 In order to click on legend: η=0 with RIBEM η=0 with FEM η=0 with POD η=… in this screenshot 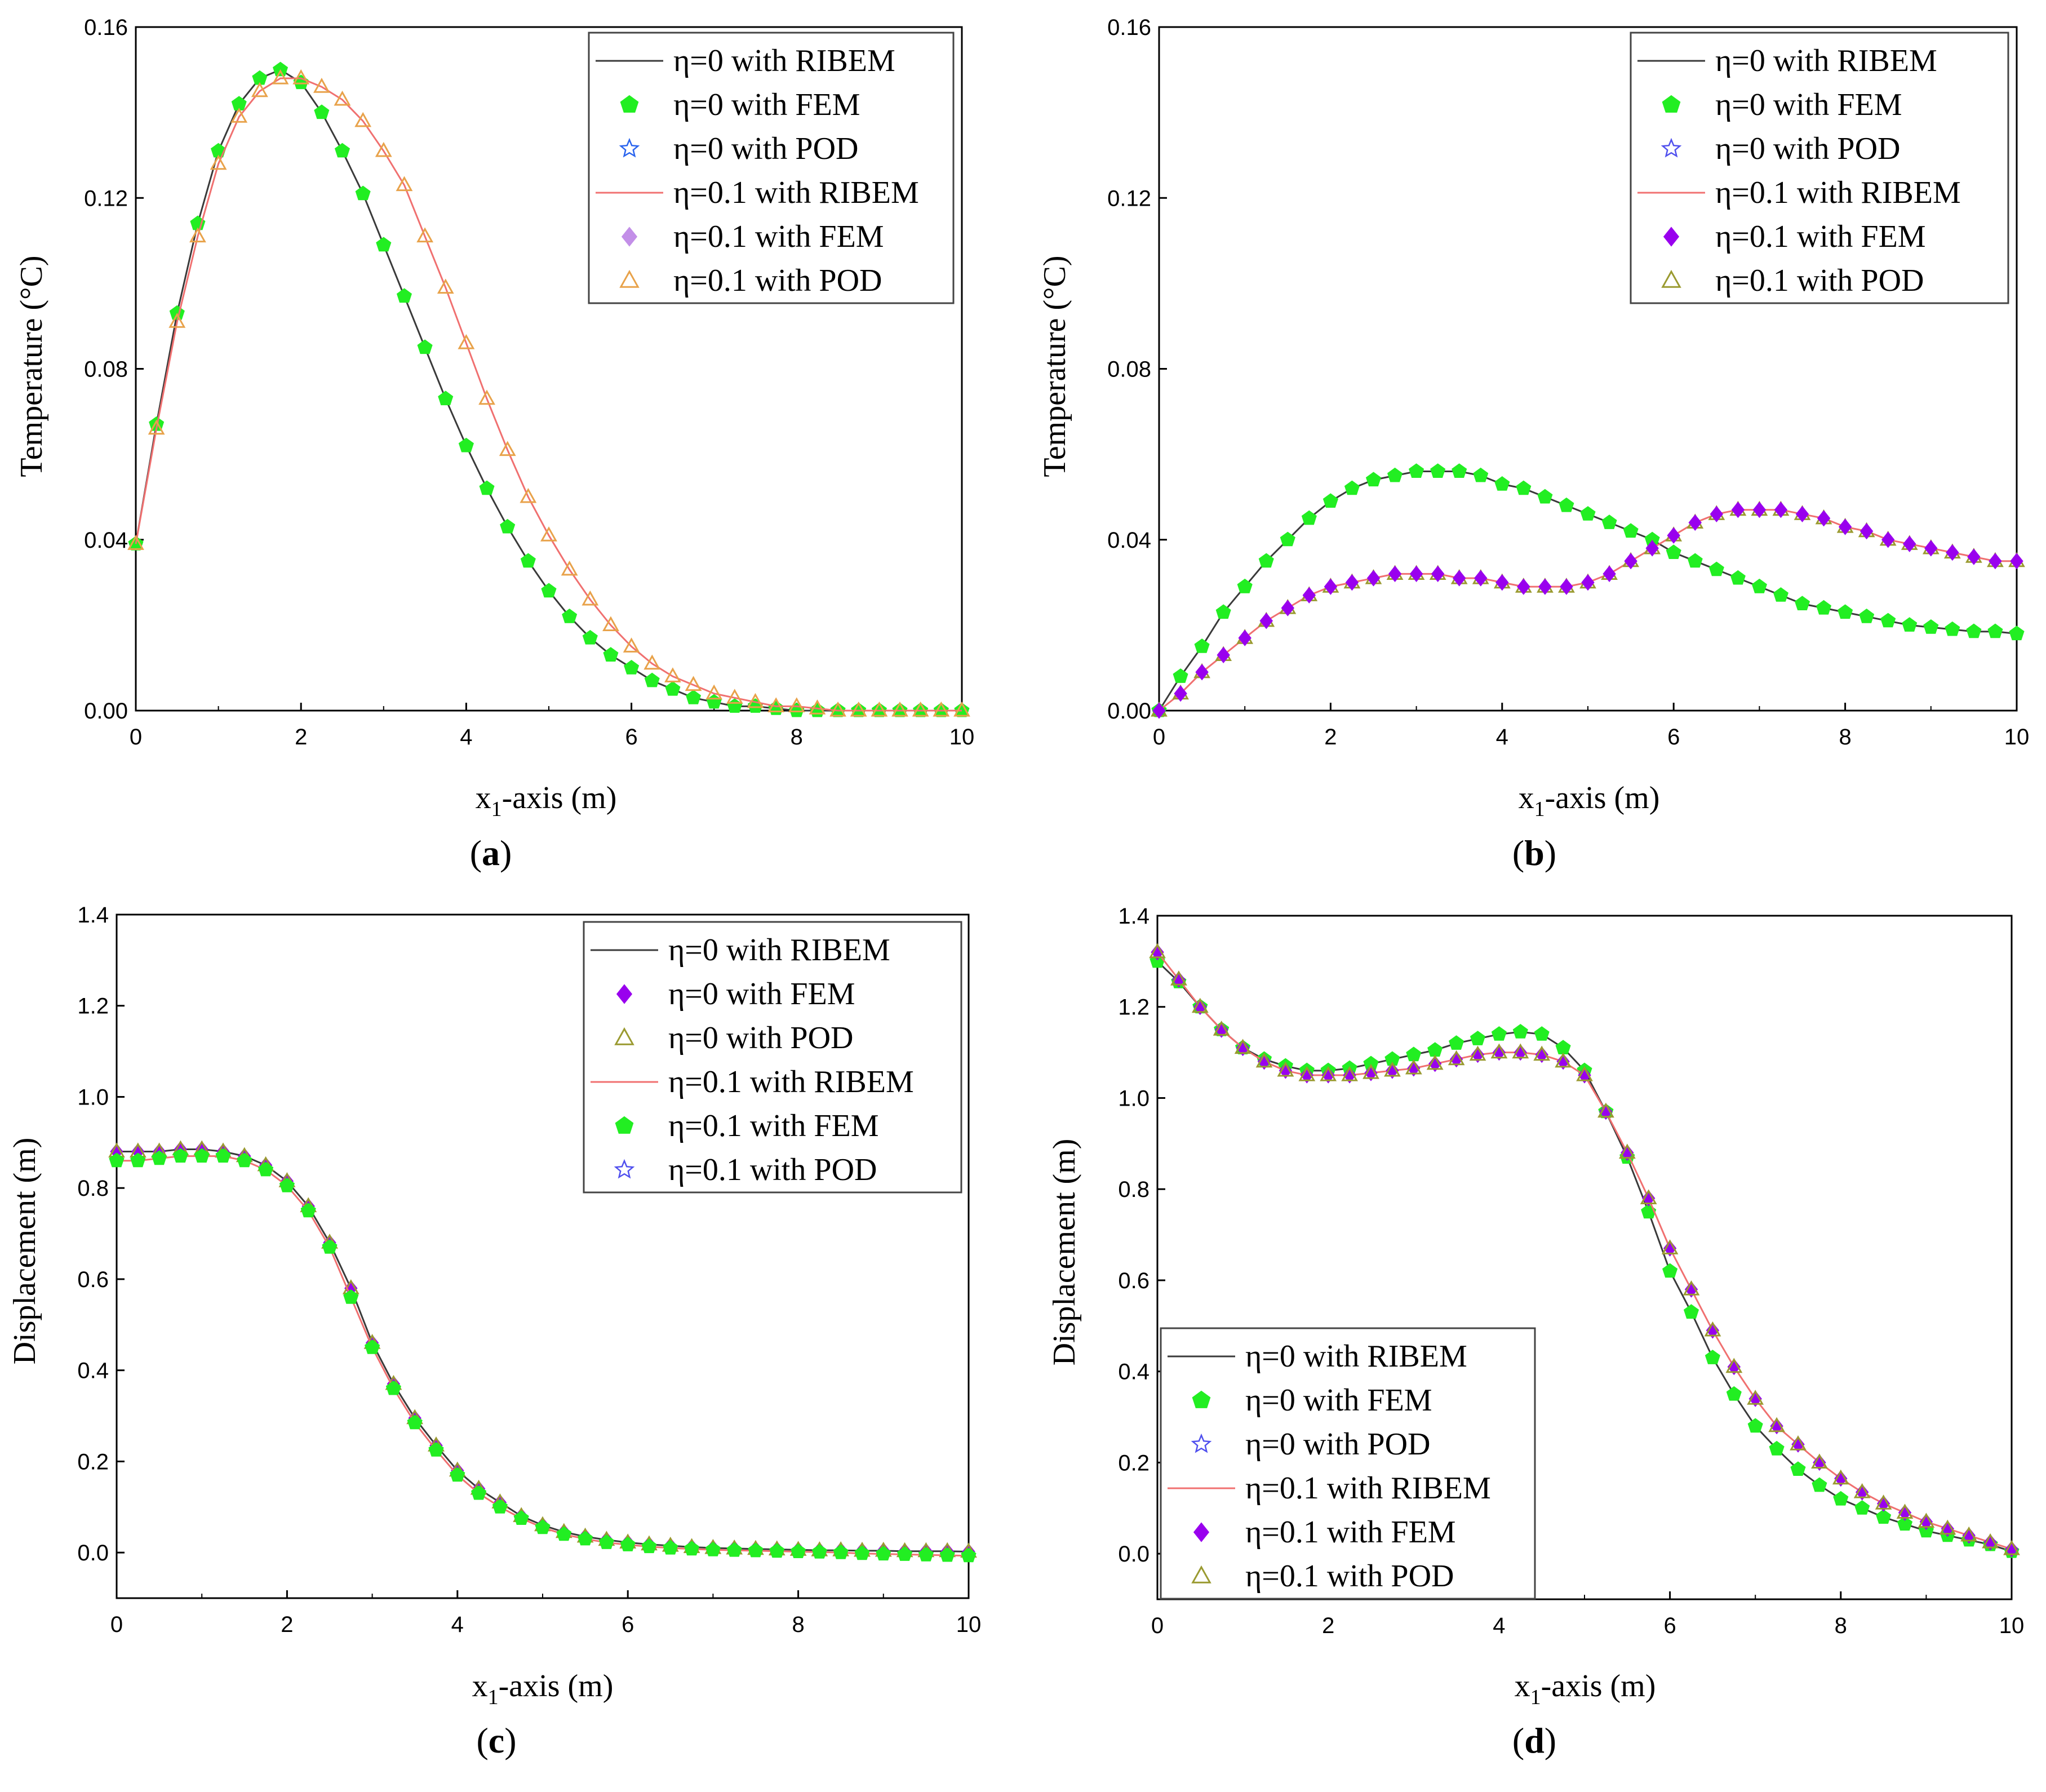, I will do `click(1348, 1463)`.